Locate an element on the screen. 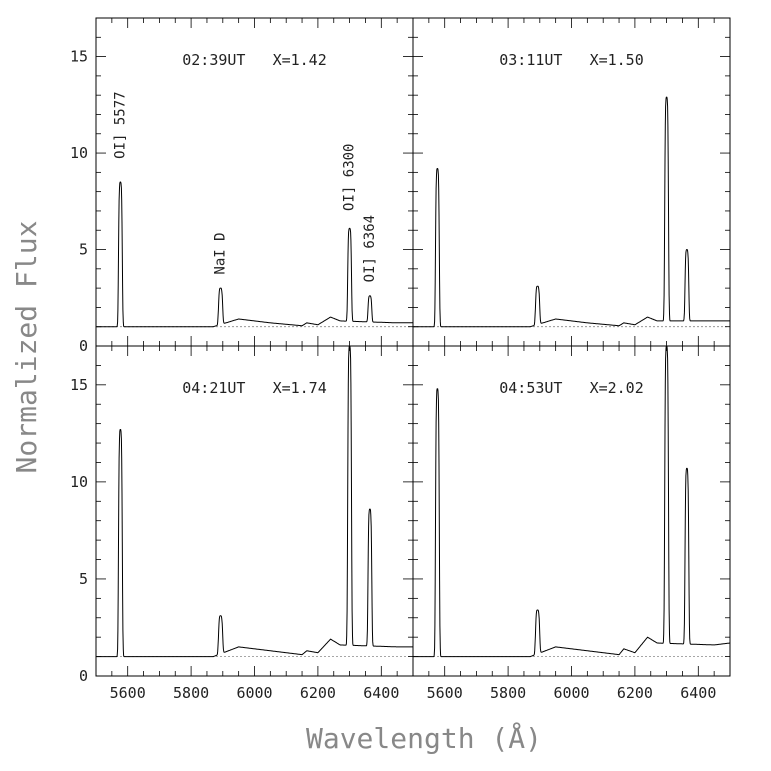 Image resolution: width=771 pixels, height=771 pixels. line-annotation: NaI D is located at coordinates (221, 253).